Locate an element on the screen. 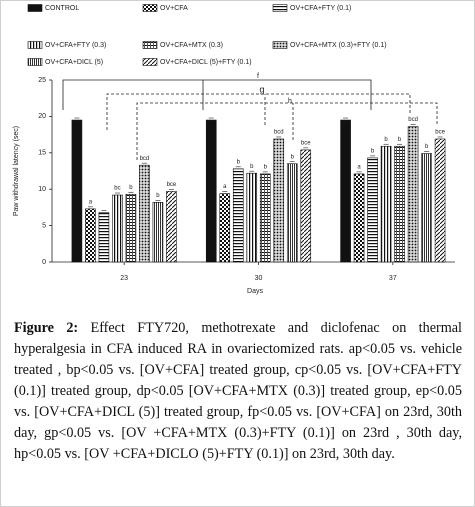 The image size is (475, 507). legend-label: OV+CFA+DICL (5)+FTY (0.1) is located at coordinates (206, 62).